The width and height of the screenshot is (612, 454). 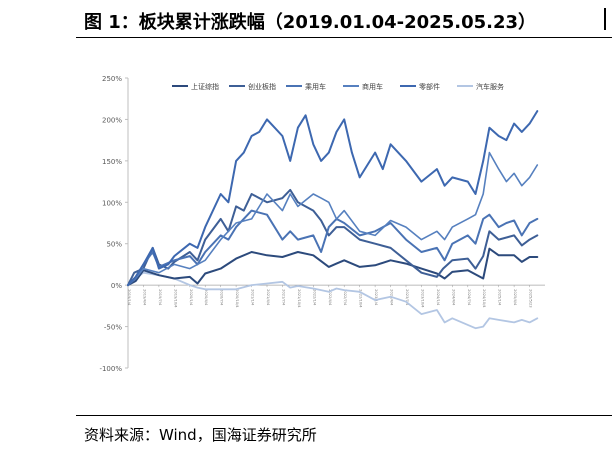 I want to click on x-tick-label: 2025/5/23, so click(x=531, y=298).